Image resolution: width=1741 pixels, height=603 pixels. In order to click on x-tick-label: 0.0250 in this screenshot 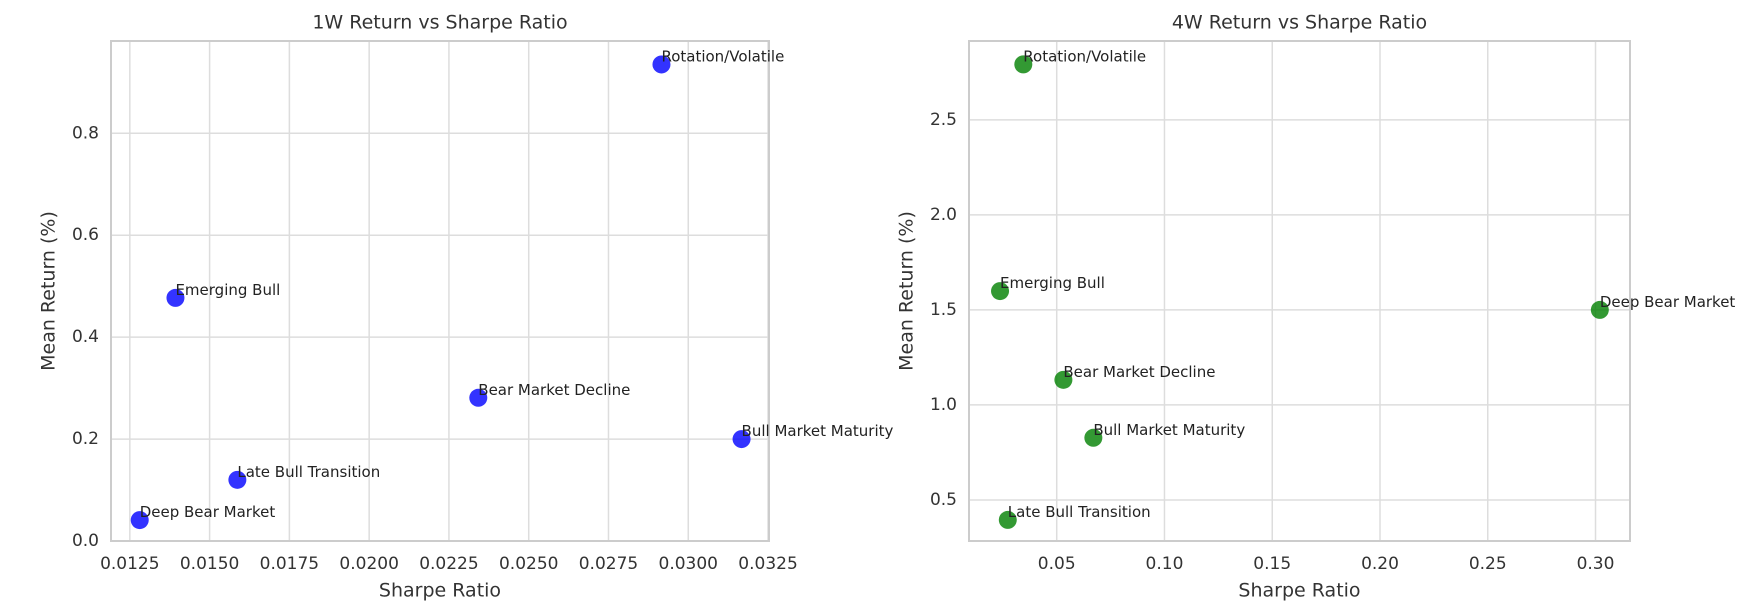, I will do `click(528, 564)`.